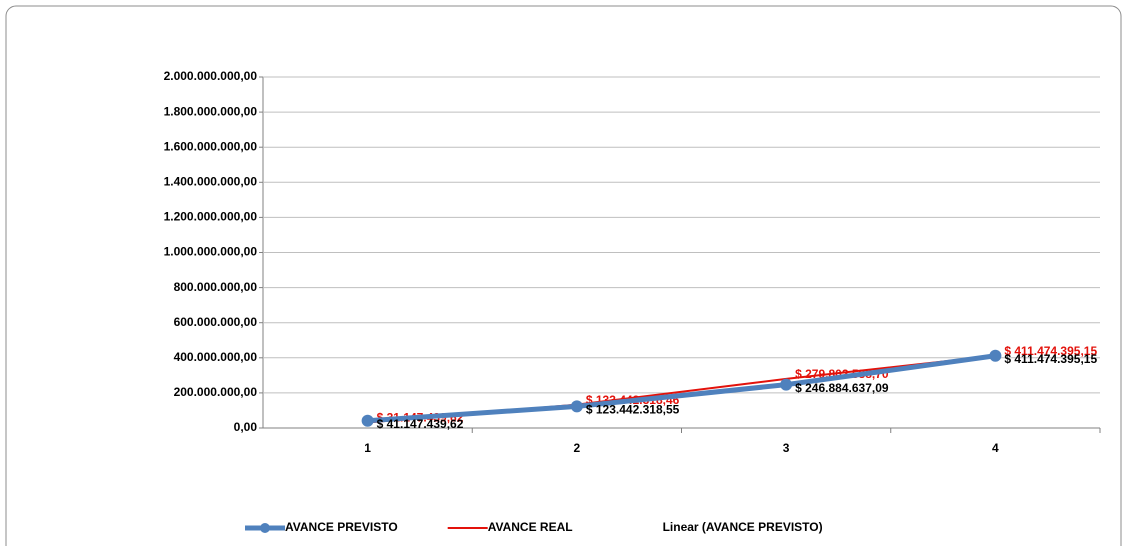 Image resolution: width=1127 pixels, height=546 pixels. What do you see at coordinates (211, 252) in the screenshot?
I see `y-tick-label: 1.000.000.000,00` at bounding box center [211, 252].